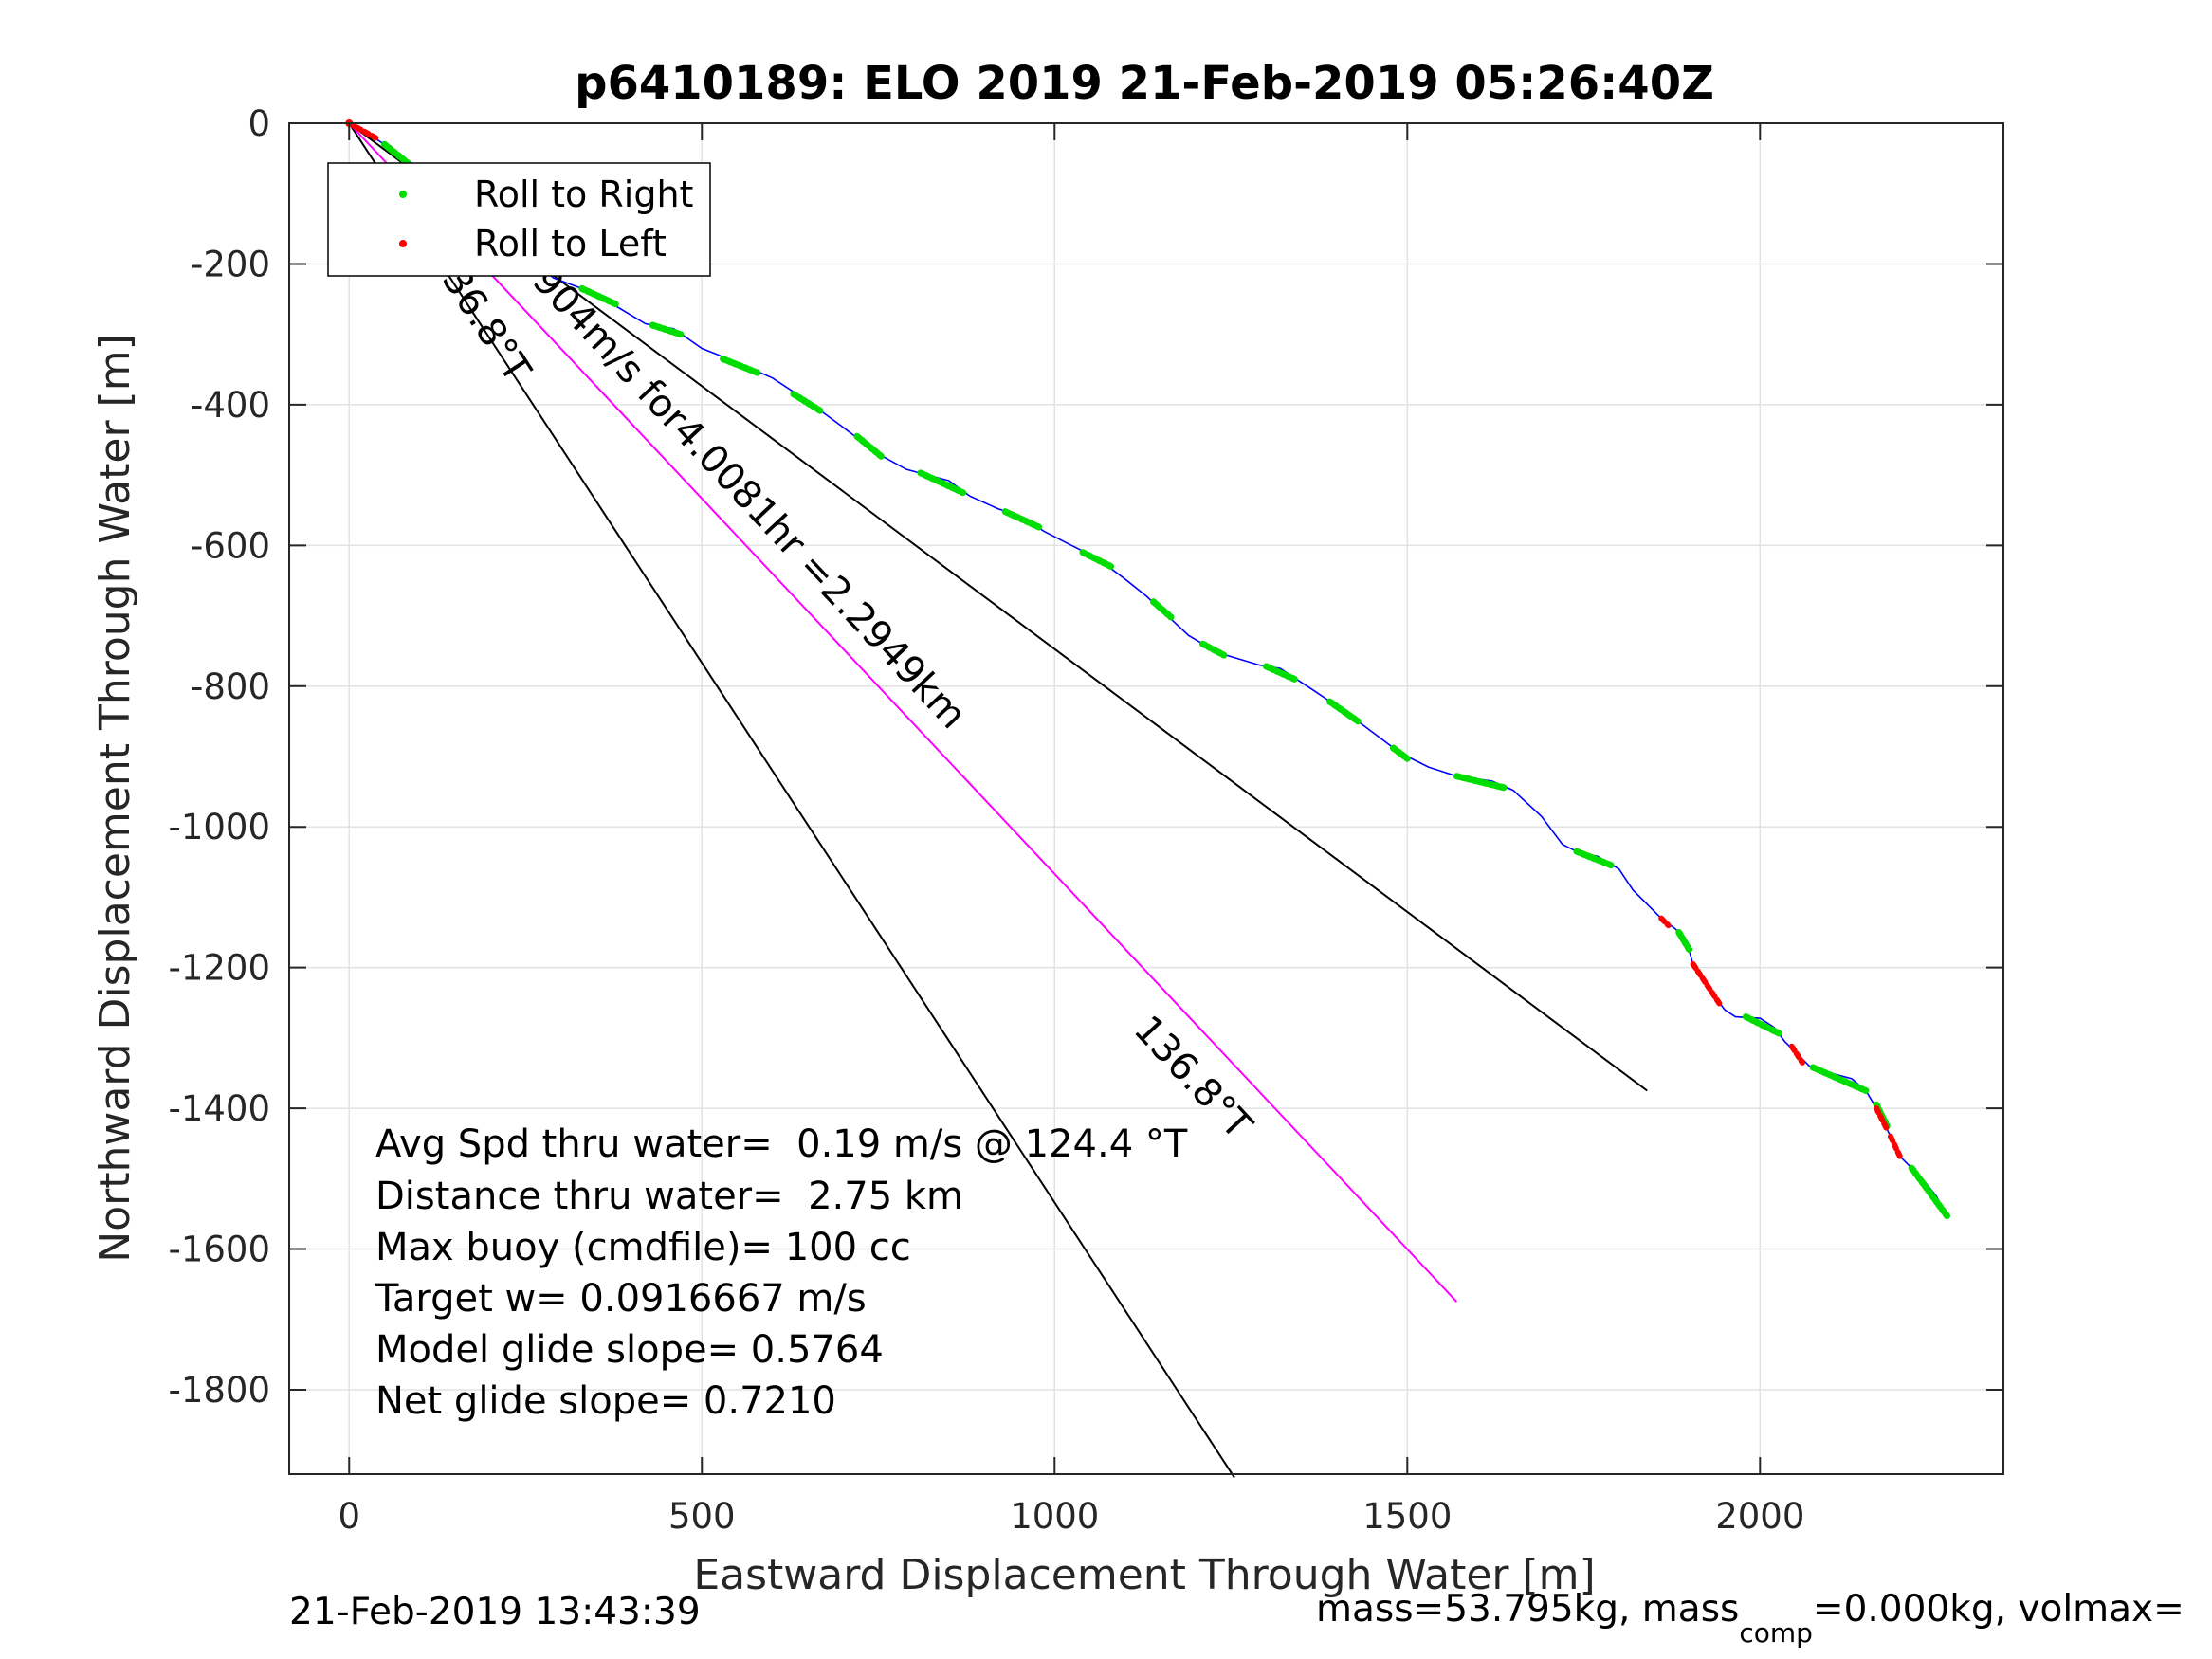 The width and height of the screenshot is (2212, 1659). What do you see at coordinates (1999, 1609) in the screenshot?
I see `footer-mass-suffix: =0.000kg, volmax=` at bounding box center [1999, 1609].